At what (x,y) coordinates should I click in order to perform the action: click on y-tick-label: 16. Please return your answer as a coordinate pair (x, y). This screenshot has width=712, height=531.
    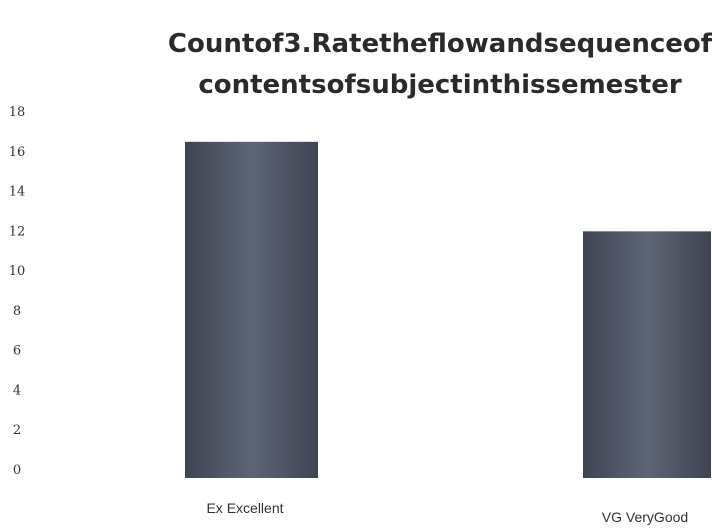
    Looking at the image, I should click on (17, 152).